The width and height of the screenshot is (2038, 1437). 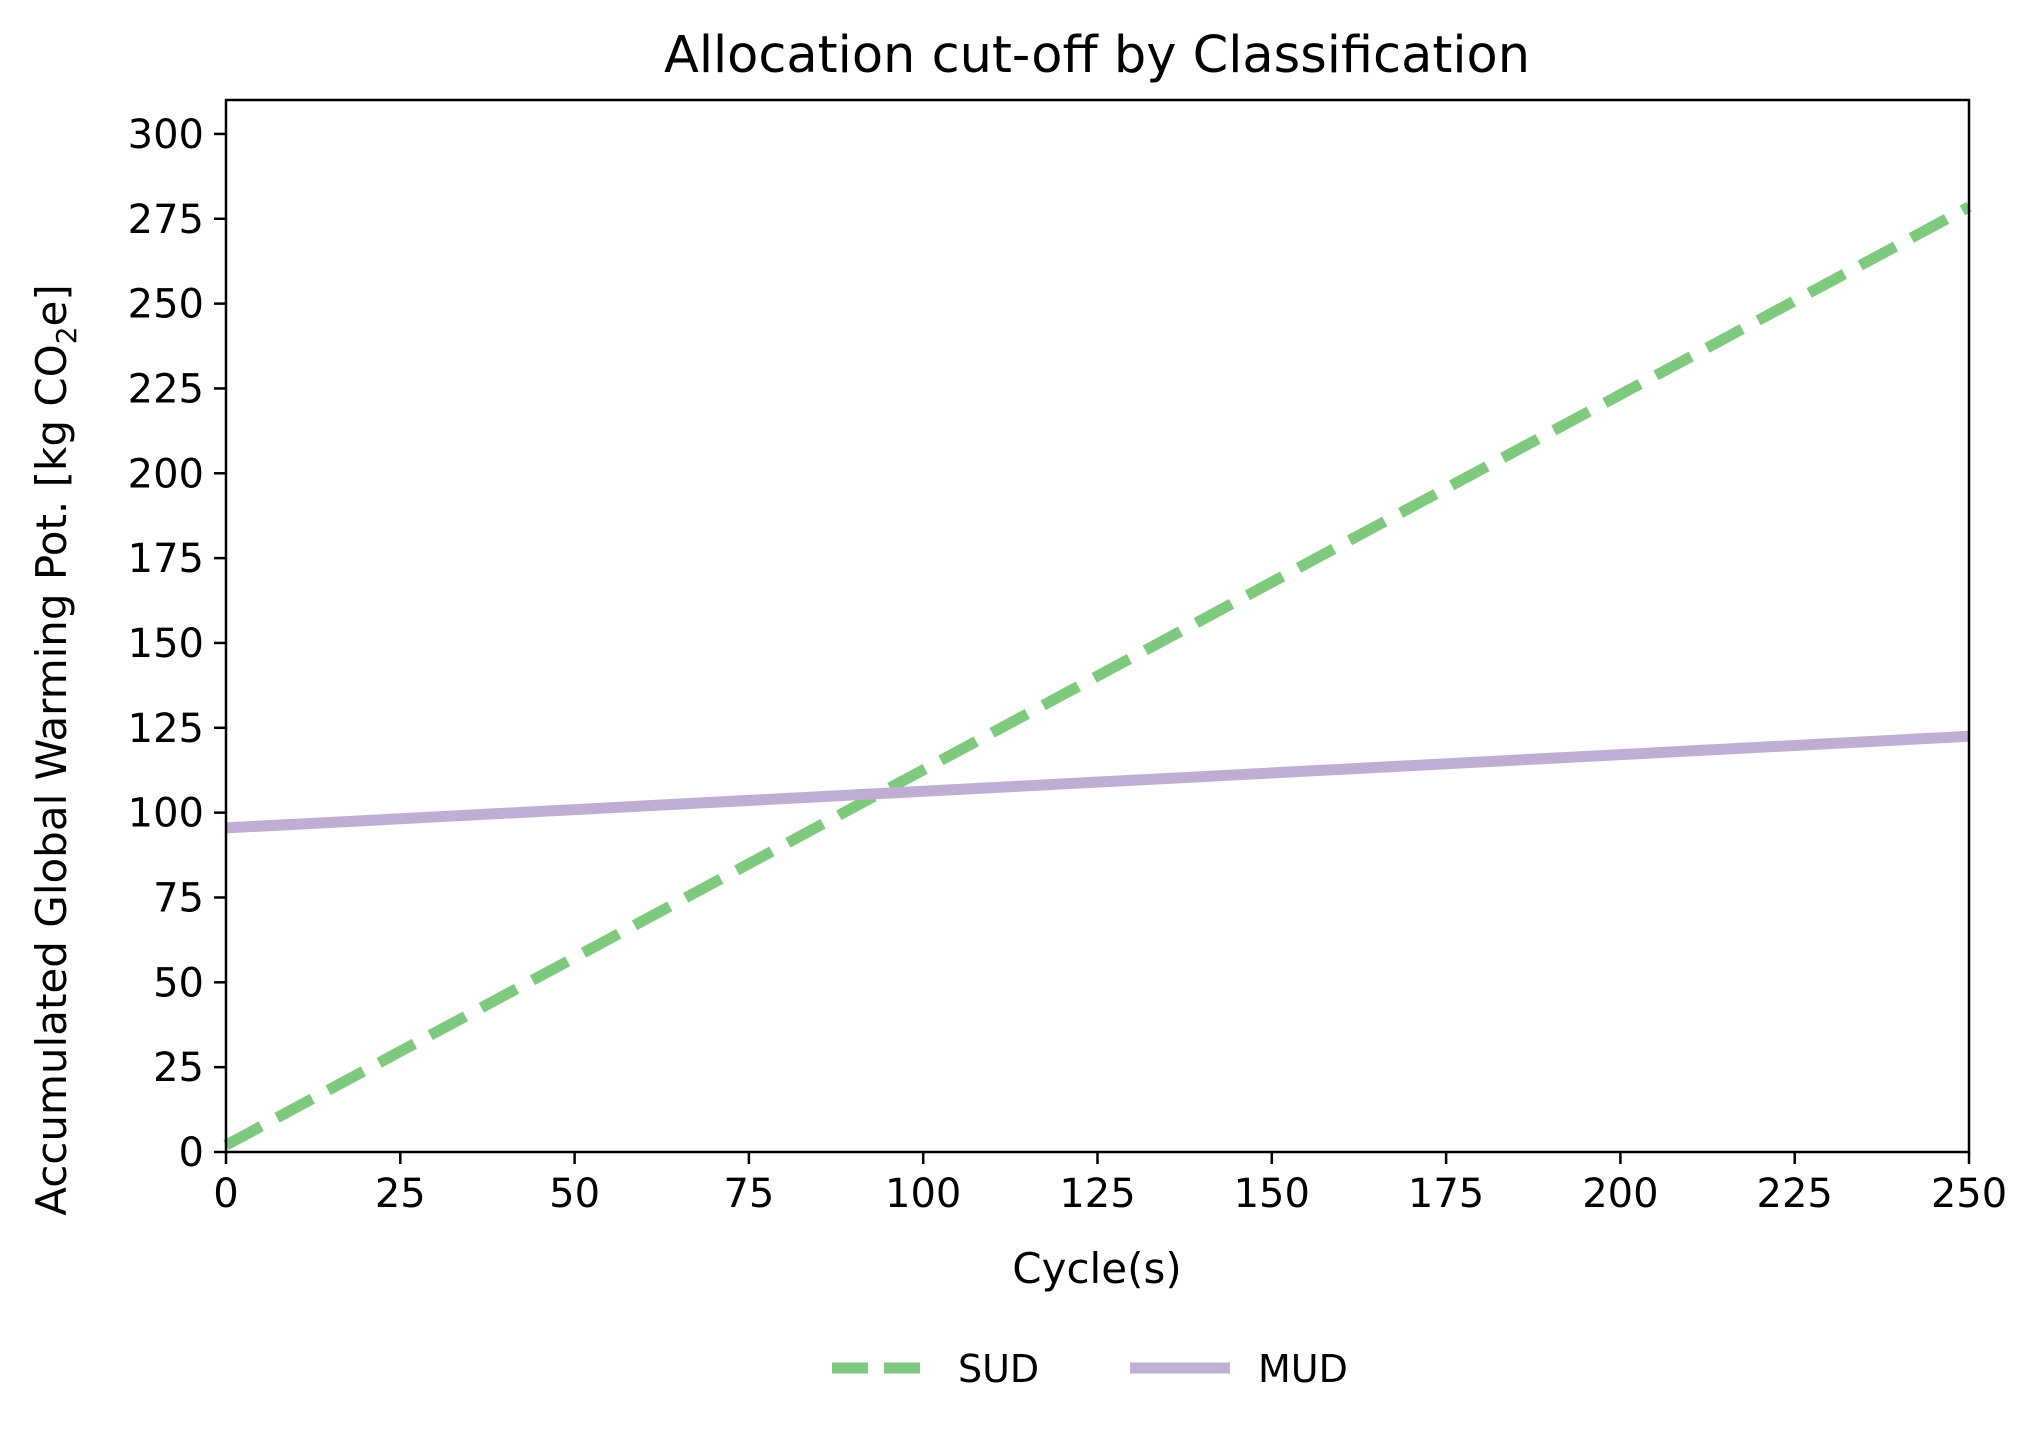 I want to click on legend: SUD MUD, so click(x=1090, y=1369).